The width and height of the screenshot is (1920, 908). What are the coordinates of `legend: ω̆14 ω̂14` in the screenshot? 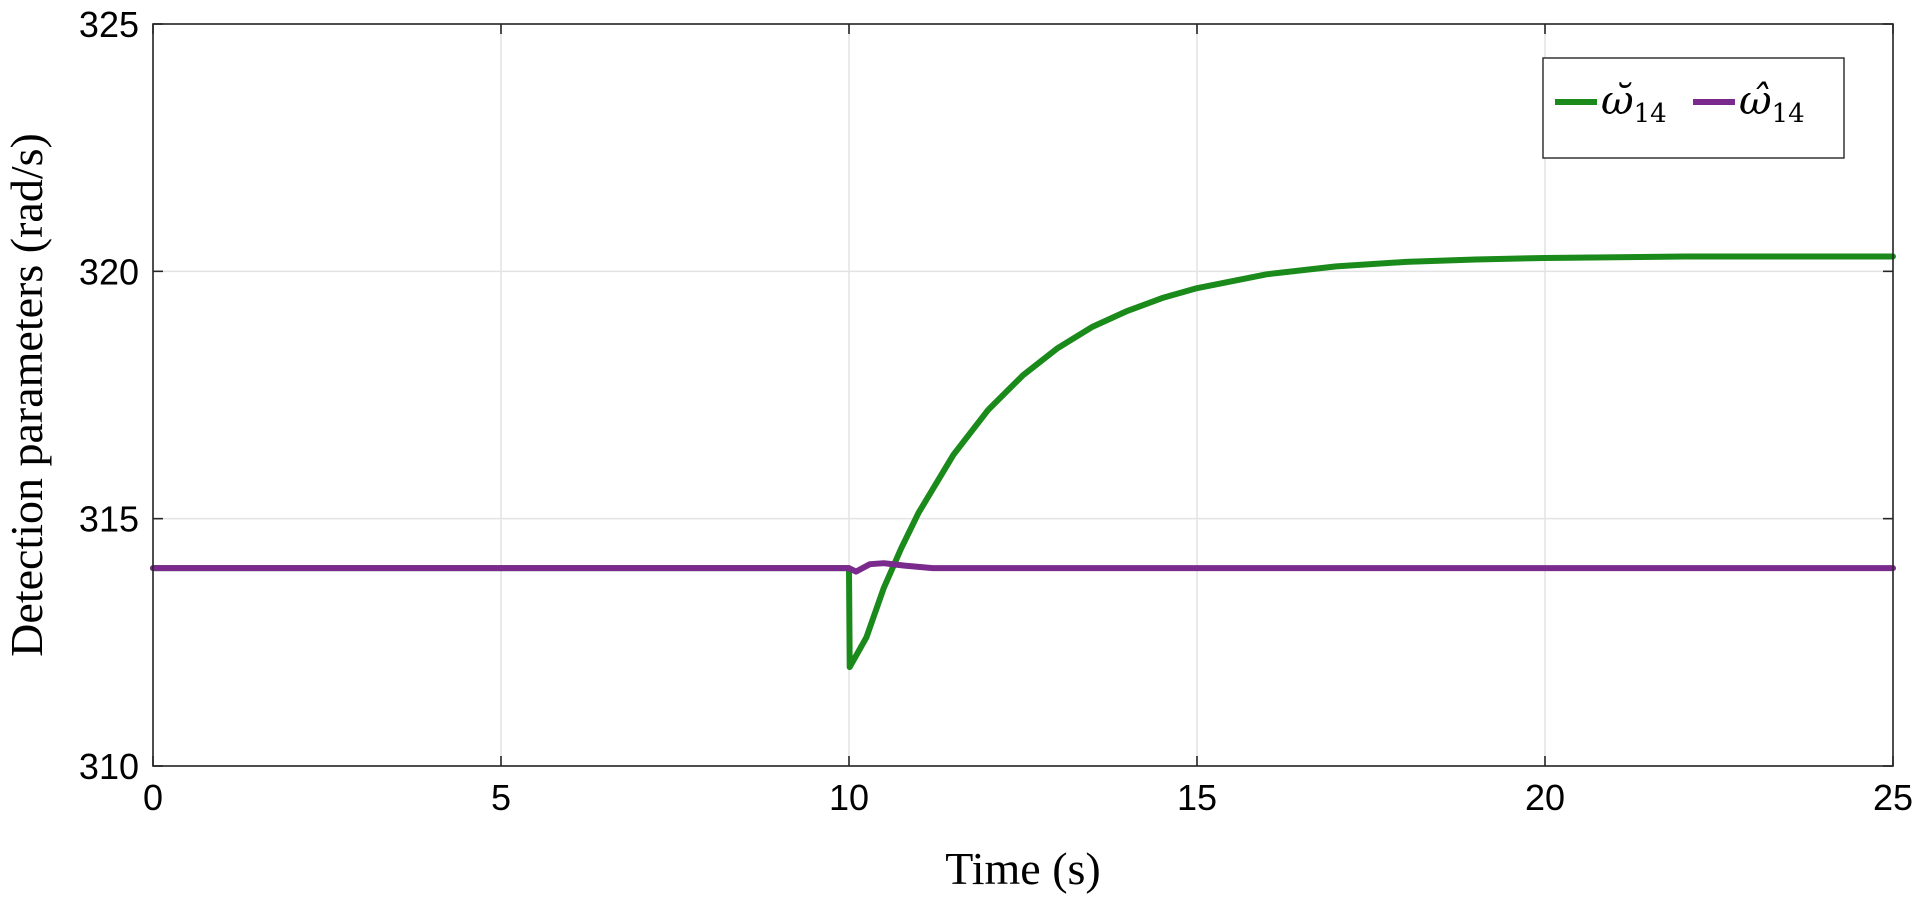 It's located at (1693, 108).